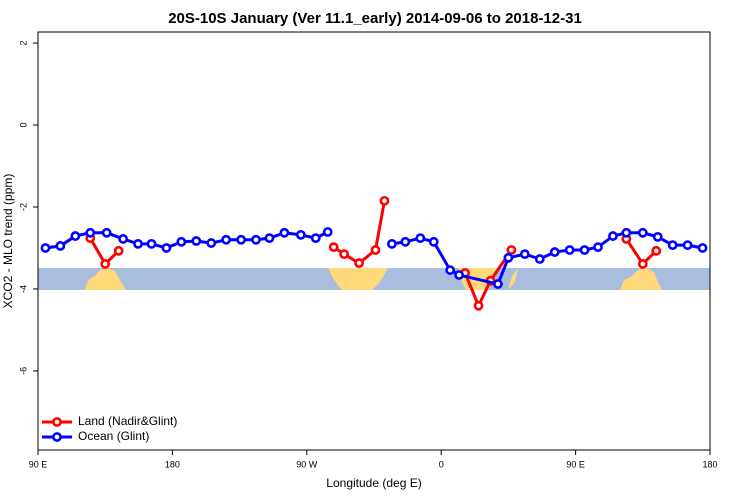 This screenshot has height=500, width=750. Describe the element at coordinates (127, 421) in the screenshot. I see `legend-label: Land (Nadir&Glint)` at that location.